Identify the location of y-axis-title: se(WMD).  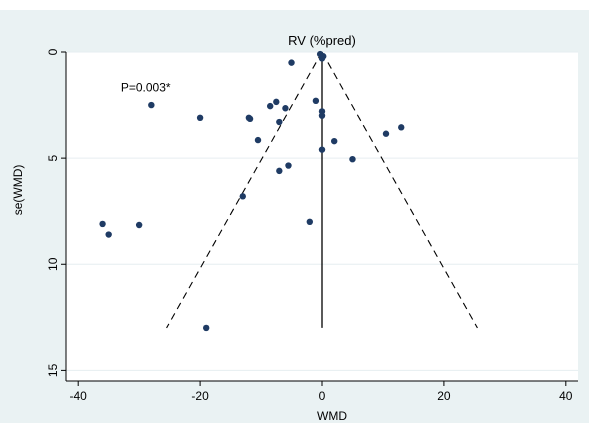
(18, 190).